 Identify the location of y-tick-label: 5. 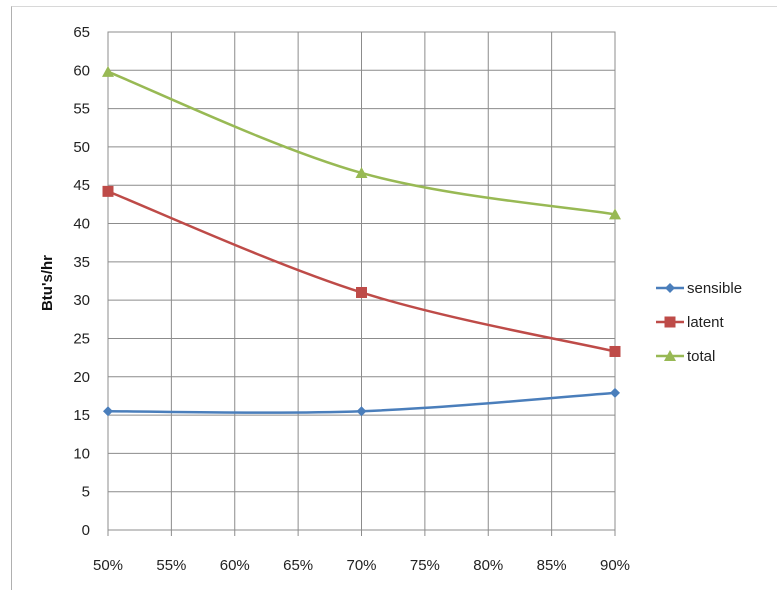
(86, 492).